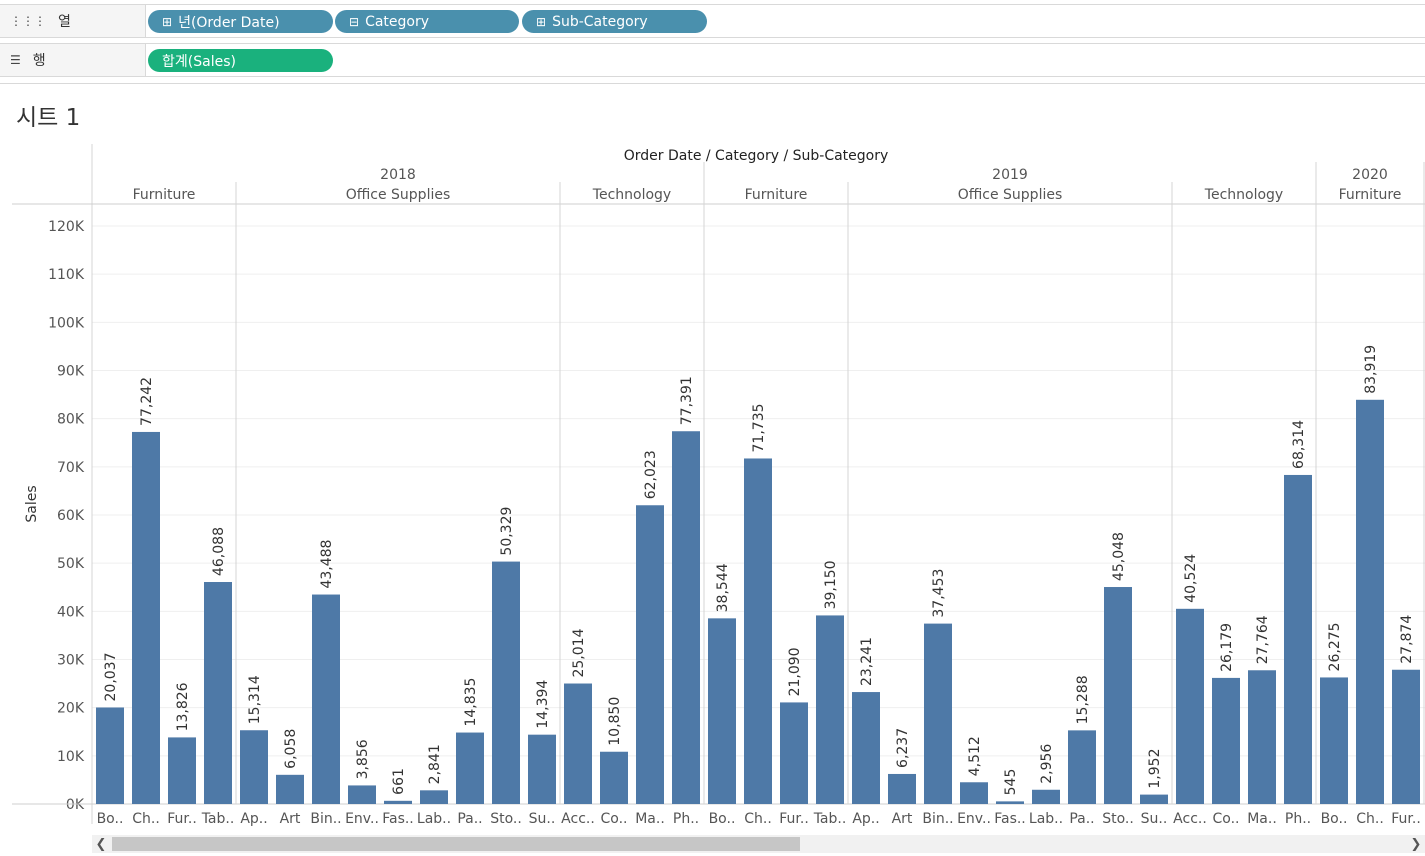 The image size is (1425, 856). Describe the element at coordinates (101, 844) in the screenshot. I see `scroll-left-icon: ❮` at that location.